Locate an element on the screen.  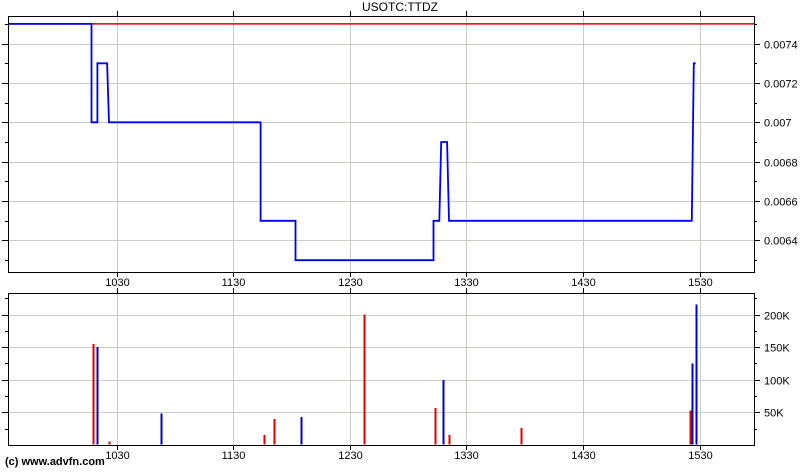
y-axis-label: 100K is located at coordinates (777, 382).